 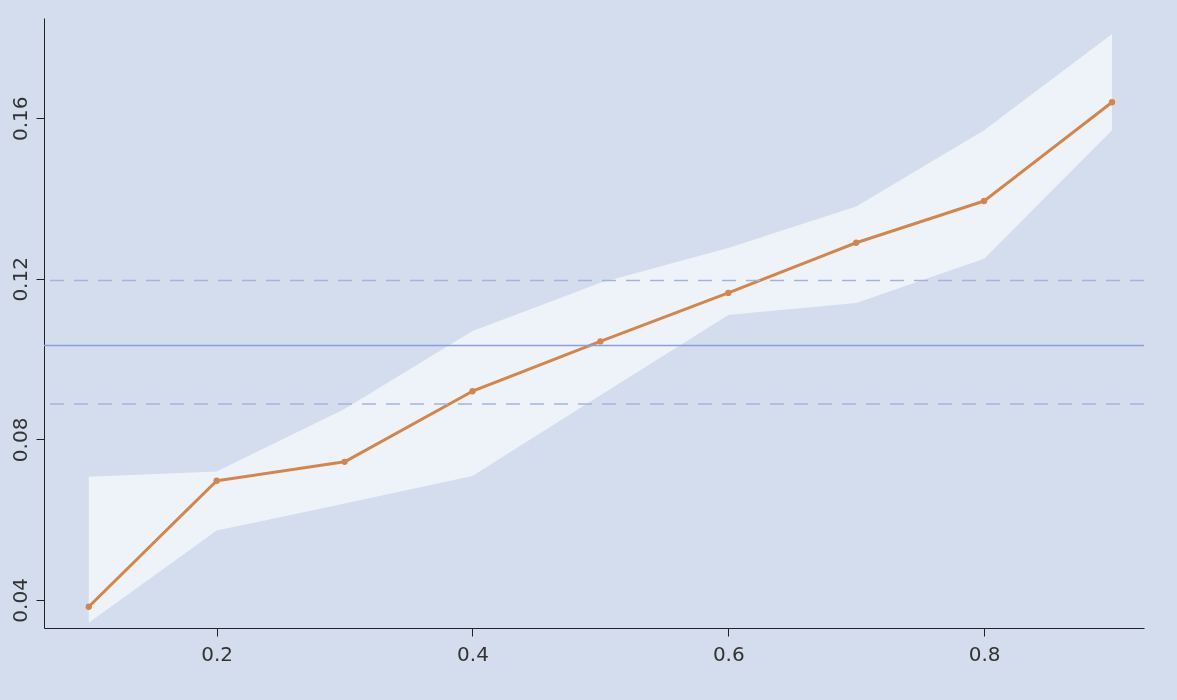 I want to click on y-tick-label: 0.04, so click(x=19, y=600).